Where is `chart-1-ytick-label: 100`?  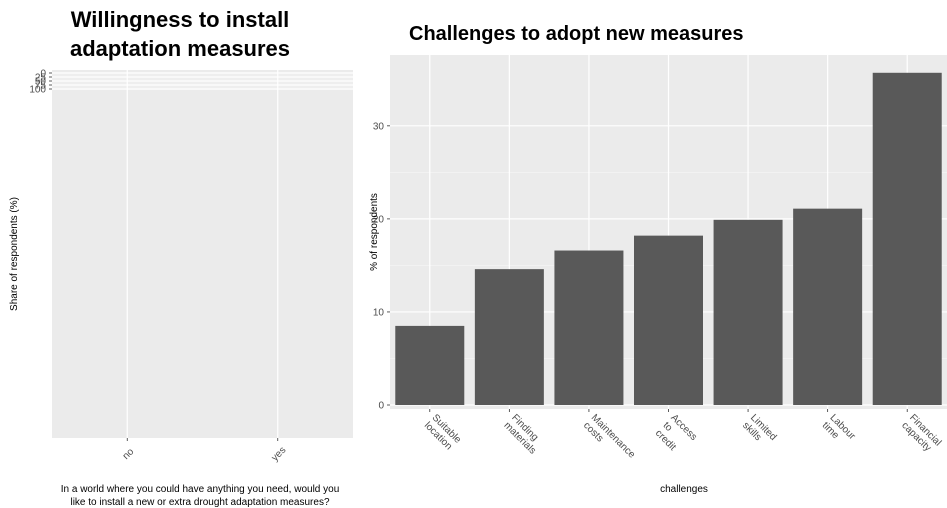
chart-1-ytick-label: 100 is located at coordinates (37, 90).